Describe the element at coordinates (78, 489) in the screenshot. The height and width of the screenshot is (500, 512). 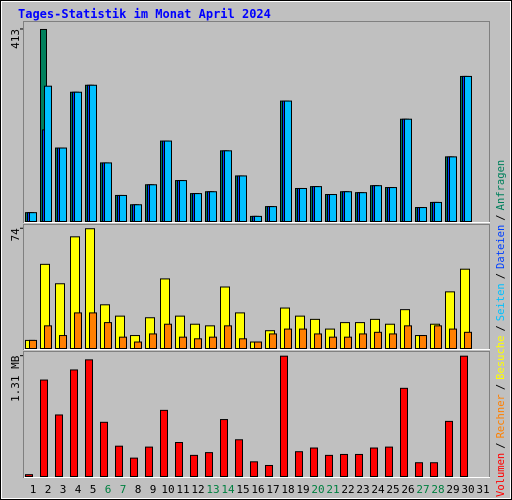
I see `x-tick-label: 4` at that location.